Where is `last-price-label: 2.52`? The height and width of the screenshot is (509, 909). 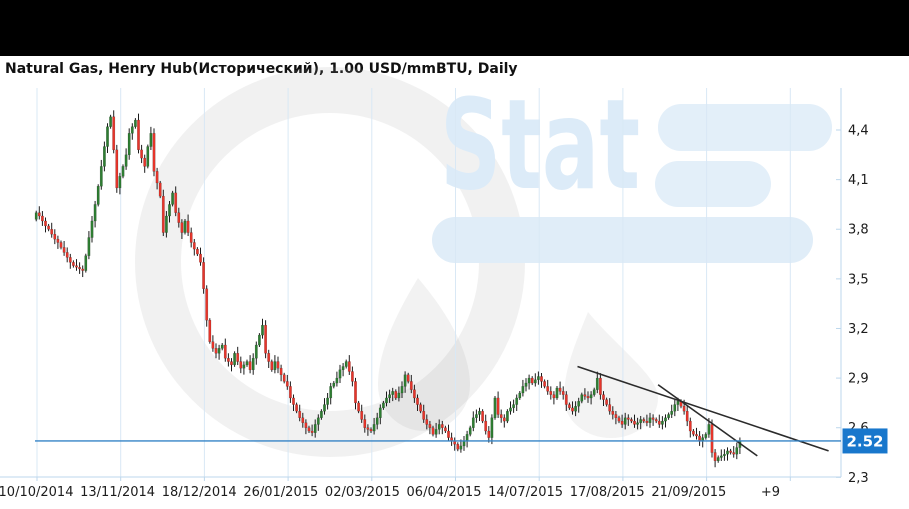
last-price-label: 2.52 is located at coordinates (865, 441).